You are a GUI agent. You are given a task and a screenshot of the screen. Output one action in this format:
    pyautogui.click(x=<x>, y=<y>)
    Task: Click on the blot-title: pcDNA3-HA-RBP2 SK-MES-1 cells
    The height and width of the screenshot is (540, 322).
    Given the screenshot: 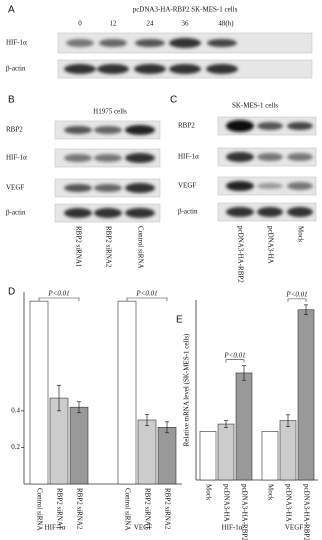 What is the action you would take?
    pyautogui.click(x=185, y=10)
    